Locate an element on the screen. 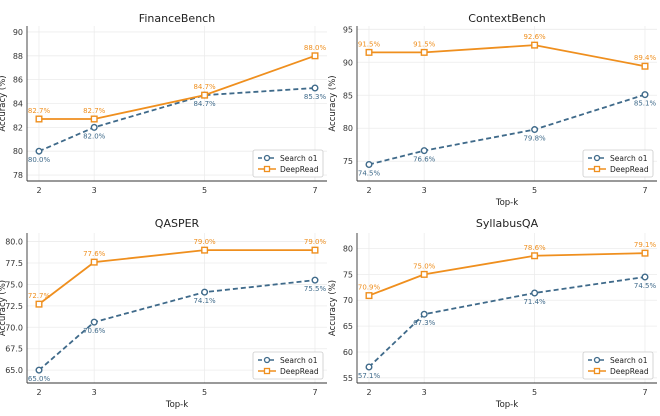 Image resolution: width=660 pixels, height=416 pixels. legend-label: DeepRead is located at coordinates (629, 169).